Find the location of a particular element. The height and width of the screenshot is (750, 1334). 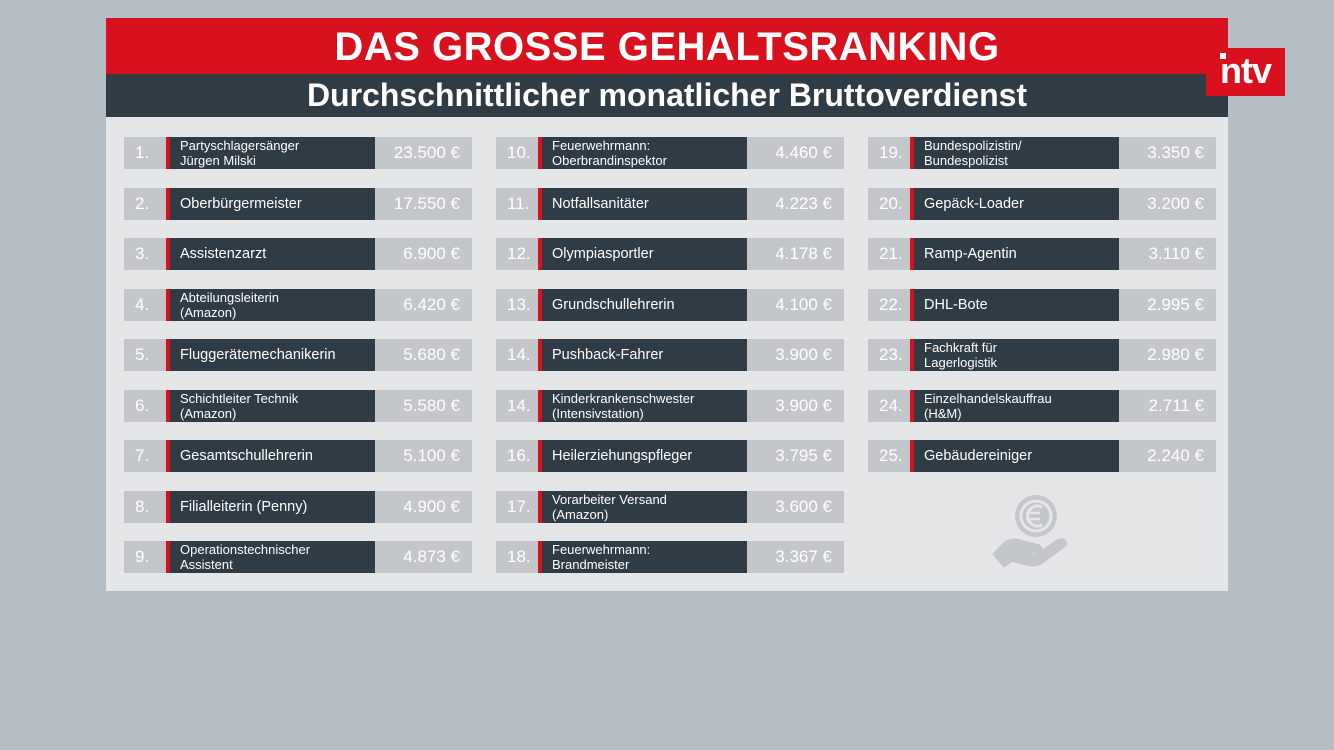

salary-value: 3.600 € is located at coordinates (795, 506).